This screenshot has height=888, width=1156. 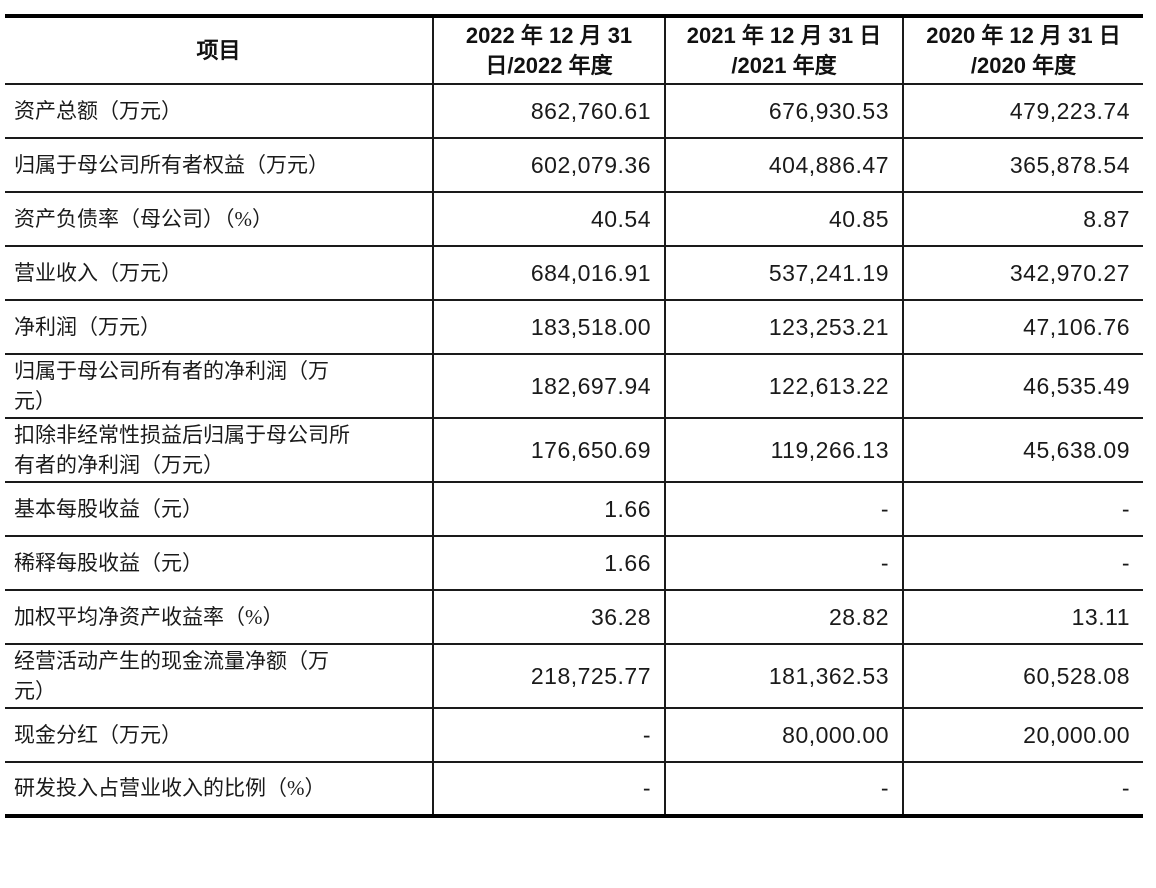 What do you see at coordinates (219, 450) in the screenshot?
I see `row-label-cell: 扣除非经常性损益后归属于母公司所 有者的净利润（万元）` at bounding box center [219, 450].